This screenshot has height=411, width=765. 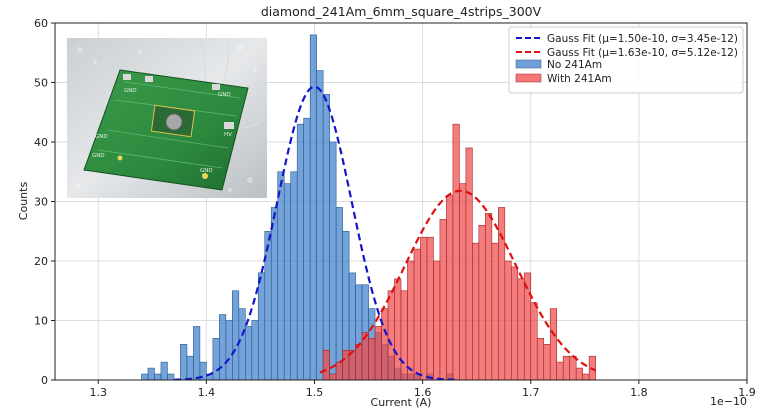 I want to click on legend-label: With 241Am, so click(x=579, y=79).